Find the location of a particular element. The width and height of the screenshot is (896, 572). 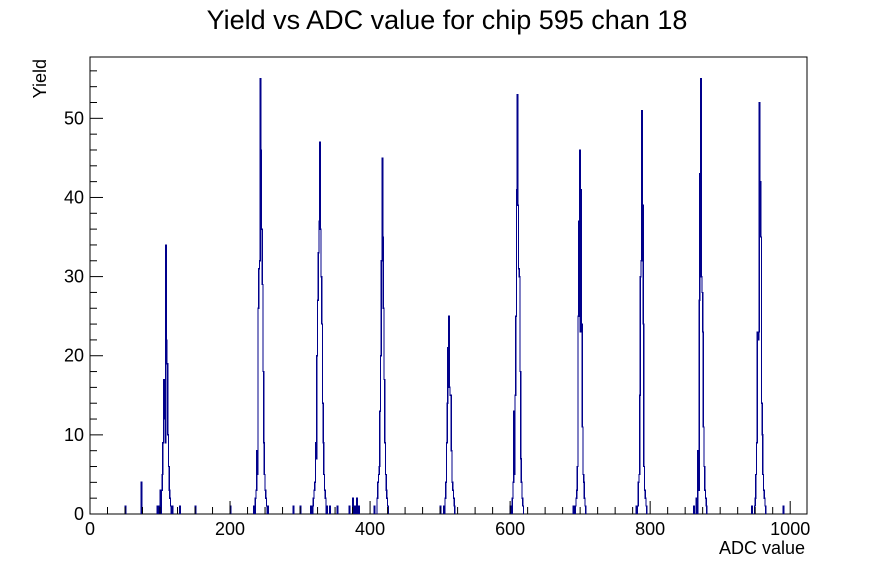

x-axis-label: ADC value is located at coordinates (762, 548).